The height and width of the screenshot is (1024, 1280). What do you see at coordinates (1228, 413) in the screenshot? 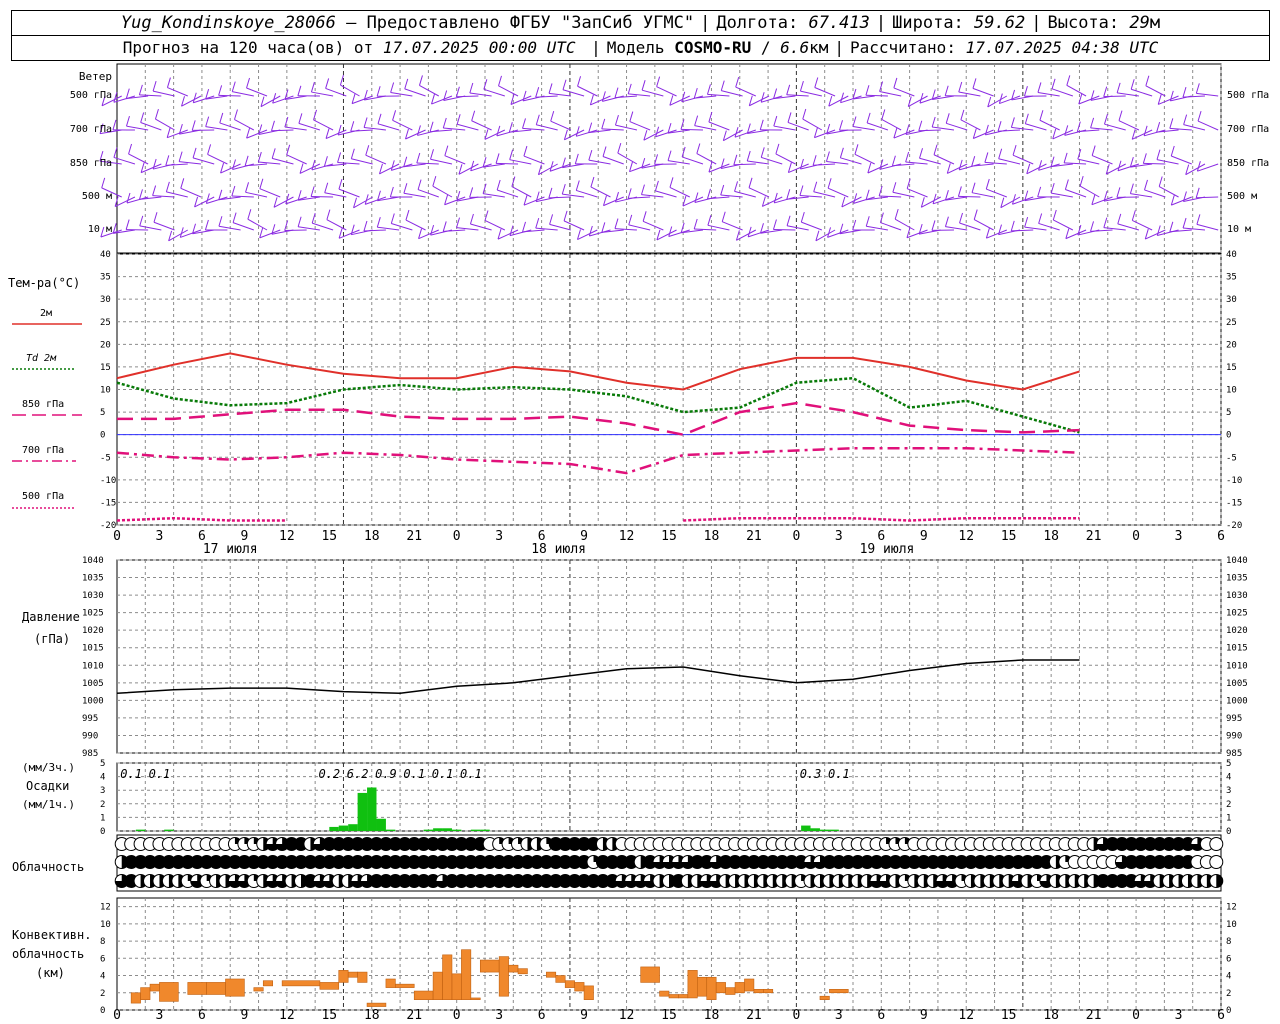
I see `temp-ytick: 5` at bounding box center [1228, 413].